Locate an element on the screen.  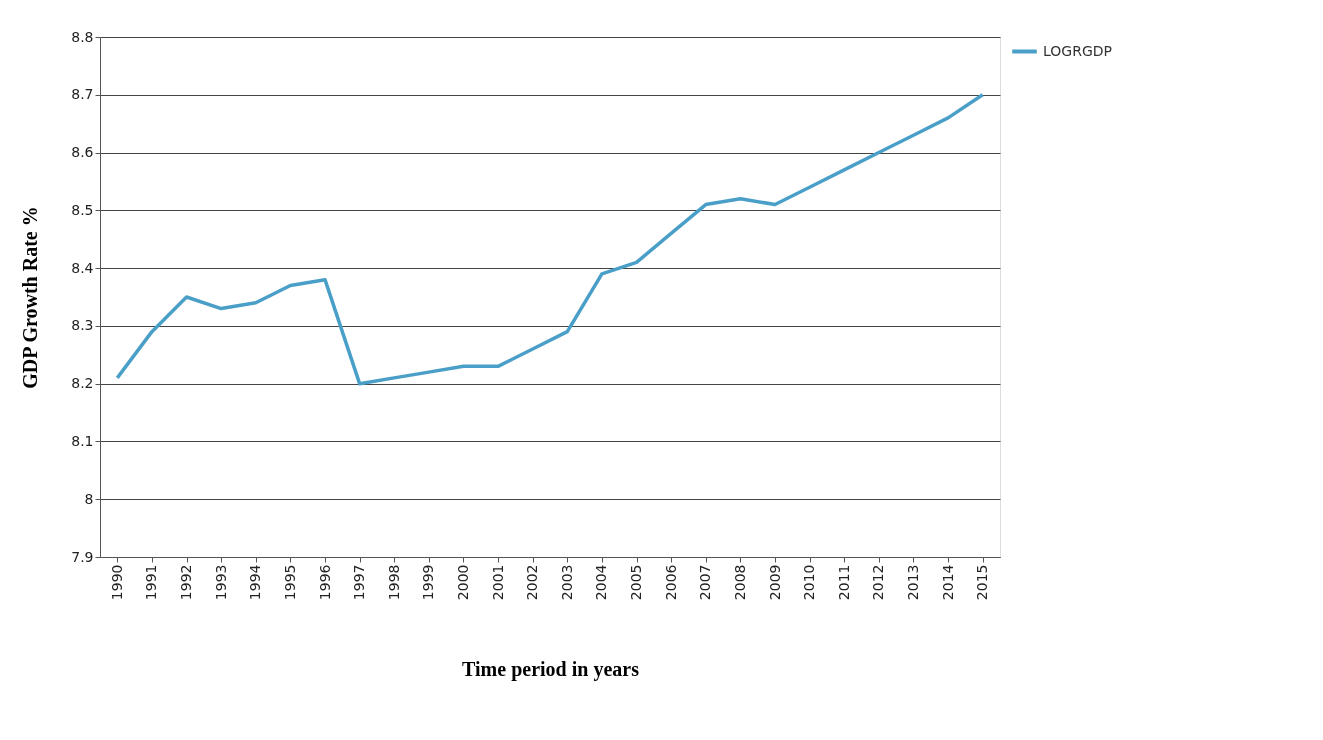
x-tick-label: 2002 is located at coordinates (532, 582).